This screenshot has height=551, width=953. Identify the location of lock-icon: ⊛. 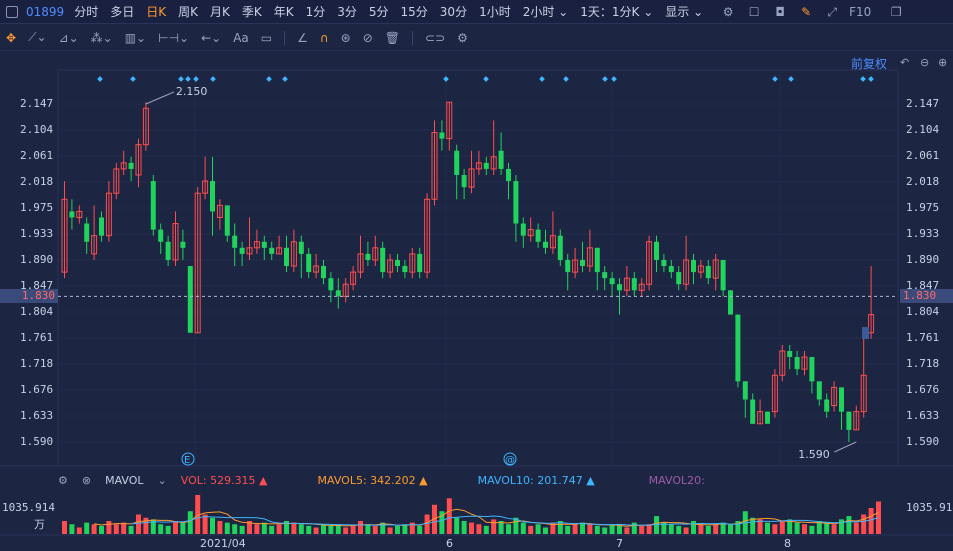
(345, 37).